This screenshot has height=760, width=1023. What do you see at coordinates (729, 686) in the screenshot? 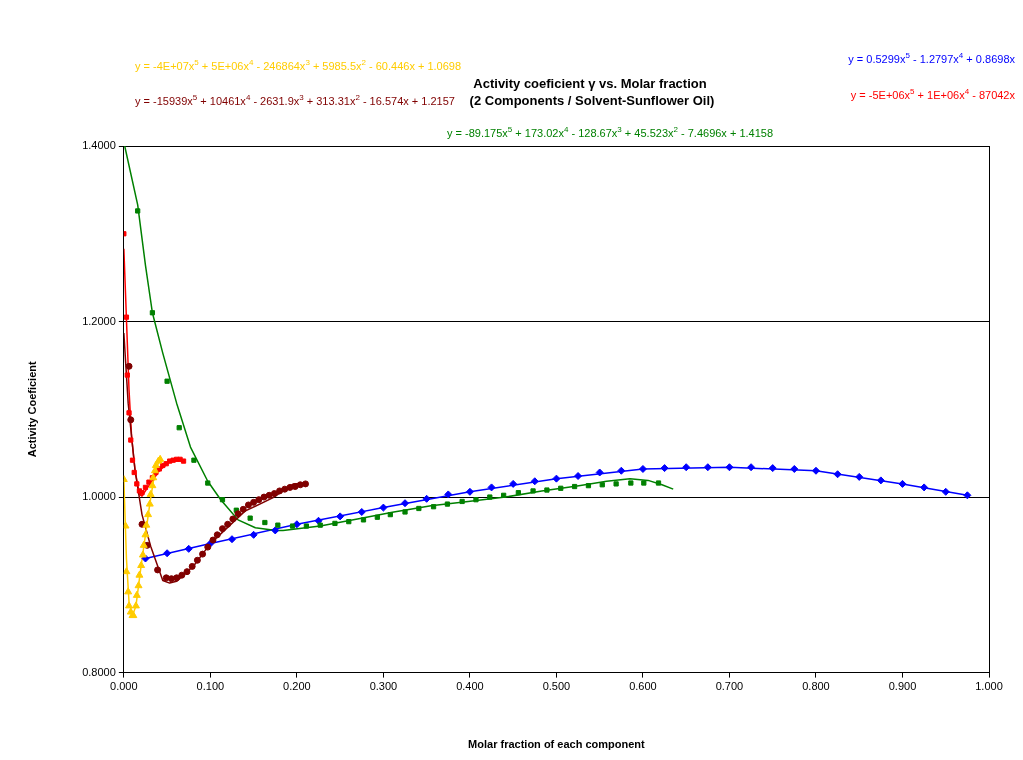
I see `x-tick-label: 0.700` at bounding box center [729, 686].